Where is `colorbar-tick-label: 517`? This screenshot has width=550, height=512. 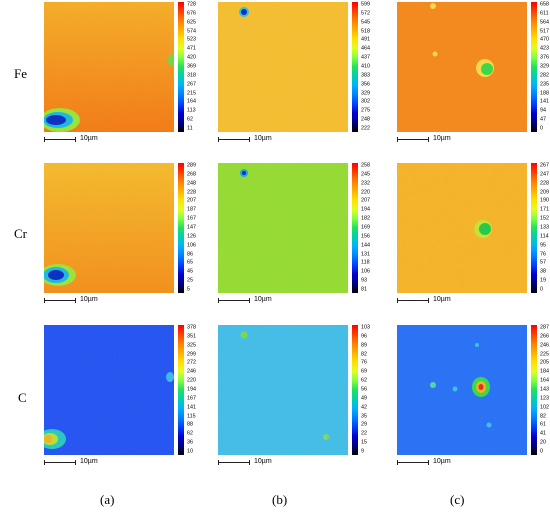
colorbar-tick-label: 517 is located at coordinates (544, 30).